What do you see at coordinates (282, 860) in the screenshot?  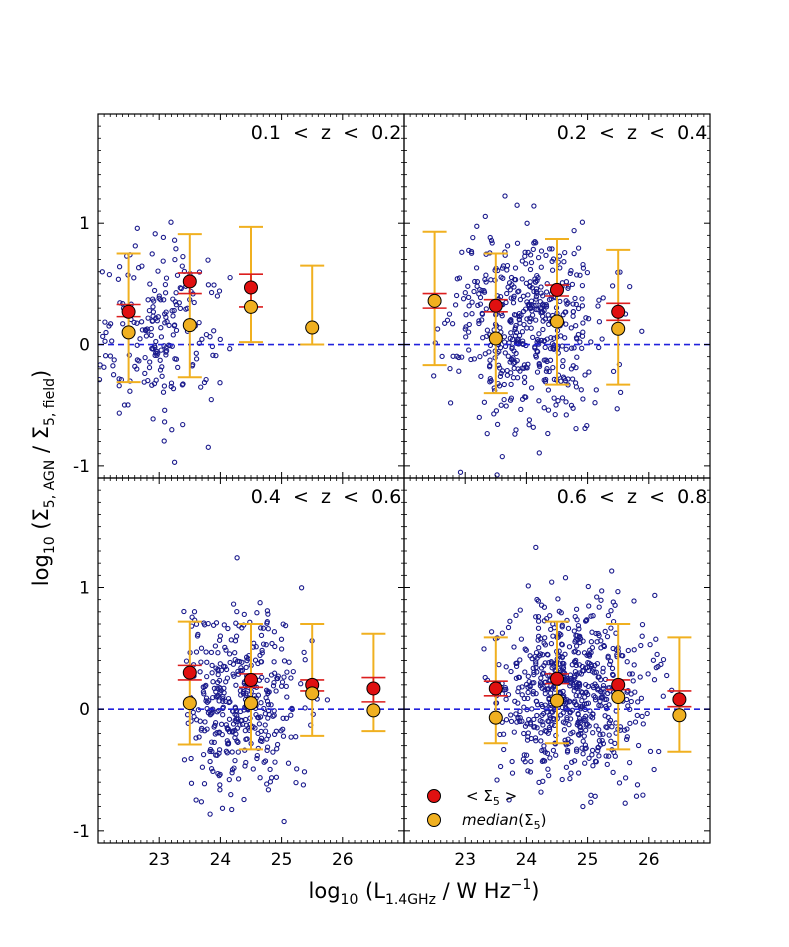 I see `x-tick-label: 25` at bounding box center [282, 860].